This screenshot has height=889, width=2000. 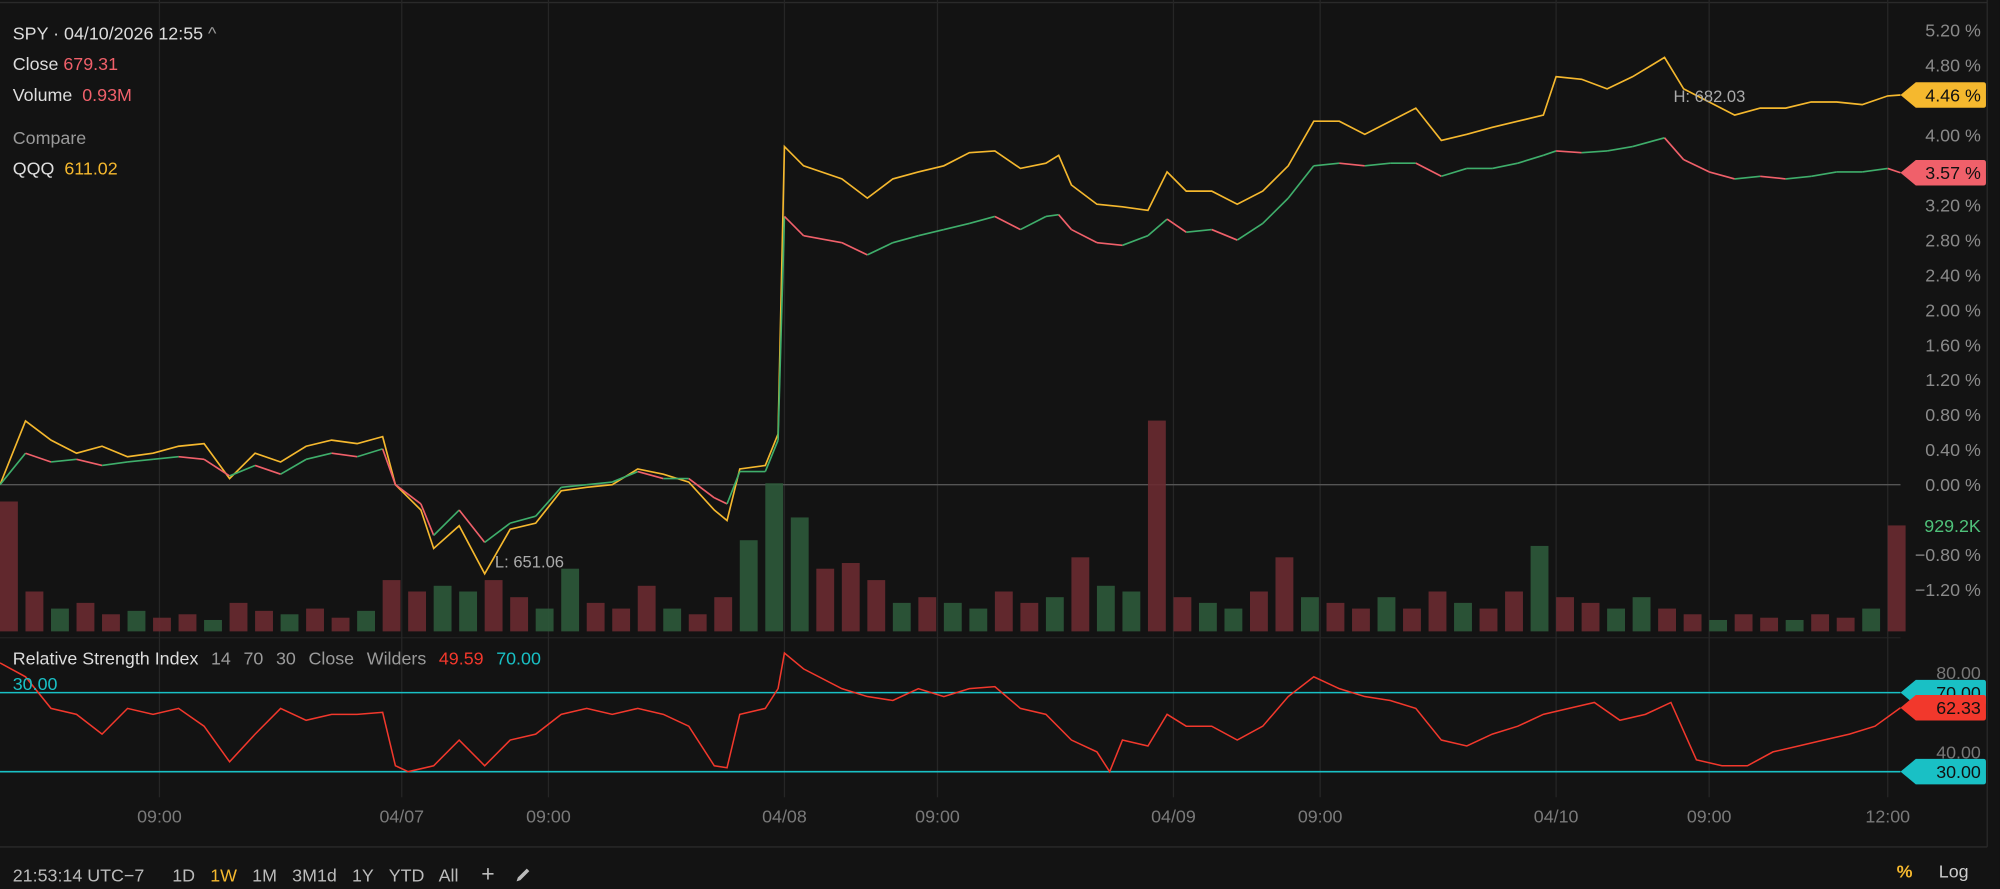 I want to click on compare-symbol: QQQ, so click(x=33, y=168).